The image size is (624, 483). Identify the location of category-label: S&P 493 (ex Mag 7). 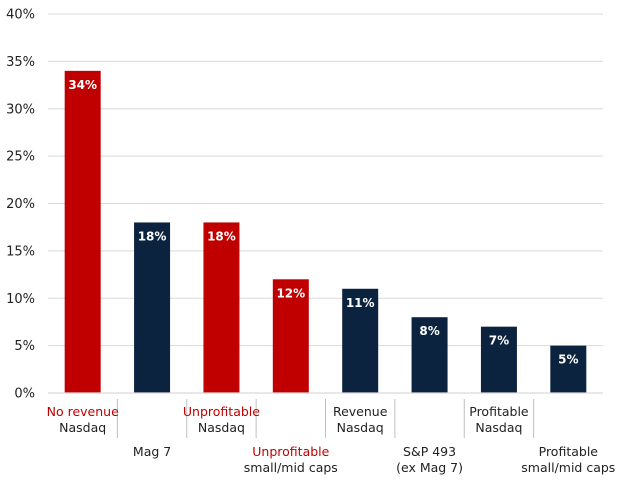
(429, 459).